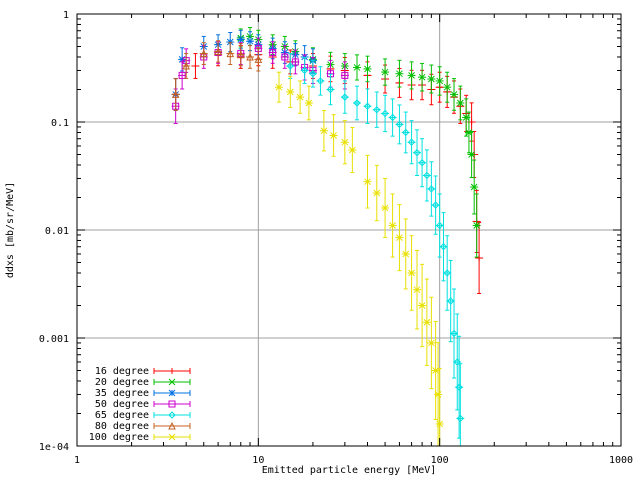 This screenshot has width=640, height=480. I want to click on y-tick-label: 0.001, so click(54, 339).